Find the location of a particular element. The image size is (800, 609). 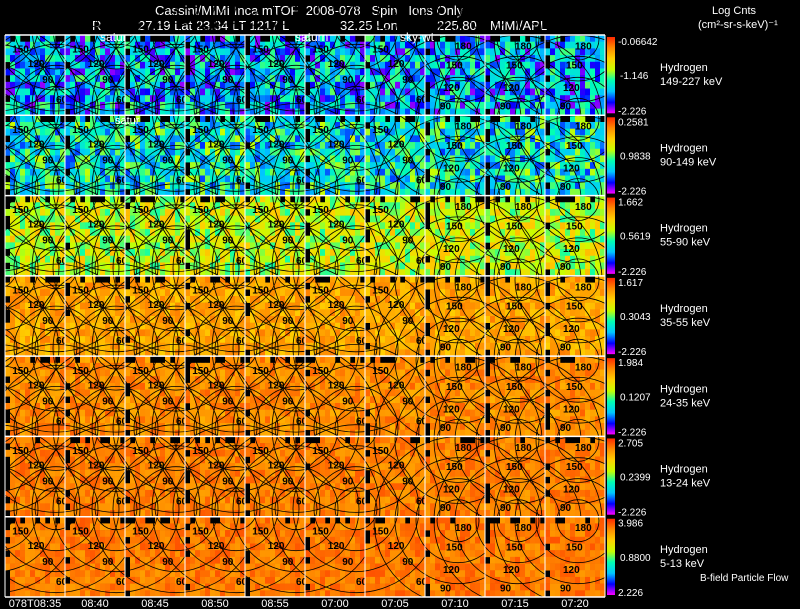

contour-label: 90 is located at coordinates (446, 187).